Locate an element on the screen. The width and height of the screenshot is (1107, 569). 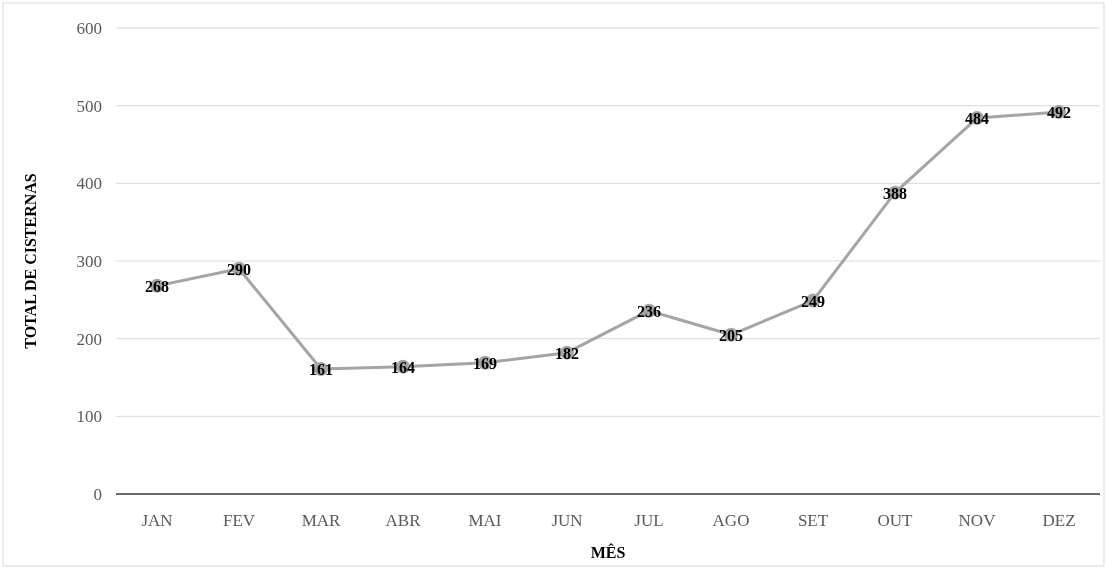
x-tick-label: ABR is located at coordinates (403, 520).